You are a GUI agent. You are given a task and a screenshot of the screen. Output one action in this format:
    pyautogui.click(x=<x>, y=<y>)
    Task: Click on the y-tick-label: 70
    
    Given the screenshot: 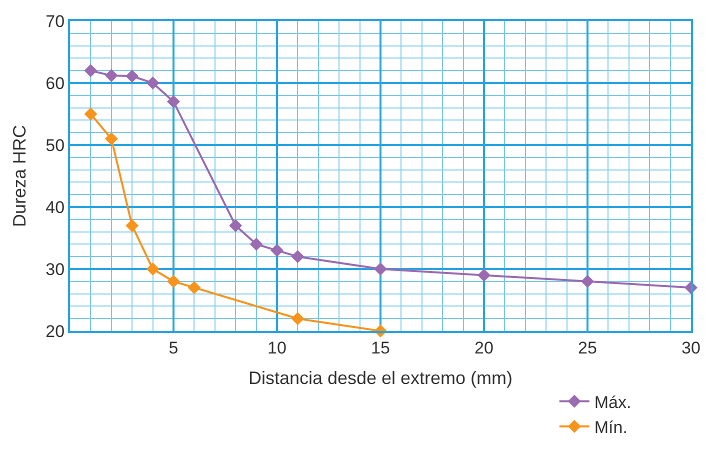 What is the action you would take?
    pyautogui.click(x=55, y=21)
    